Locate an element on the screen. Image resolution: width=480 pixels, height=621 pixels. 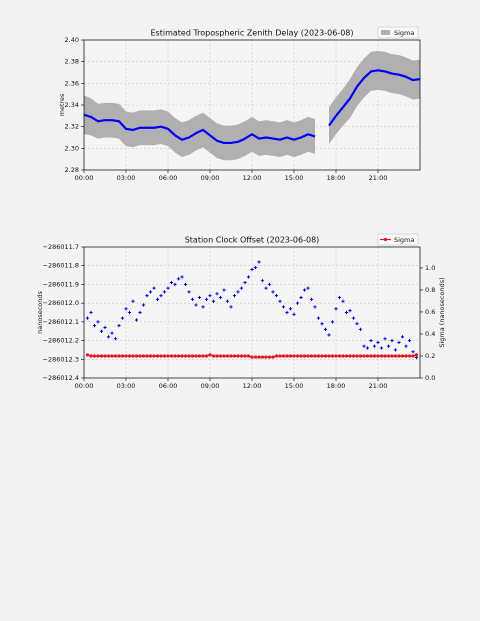
x-tick-label: 15:00 is located at coordinates (294, 178).